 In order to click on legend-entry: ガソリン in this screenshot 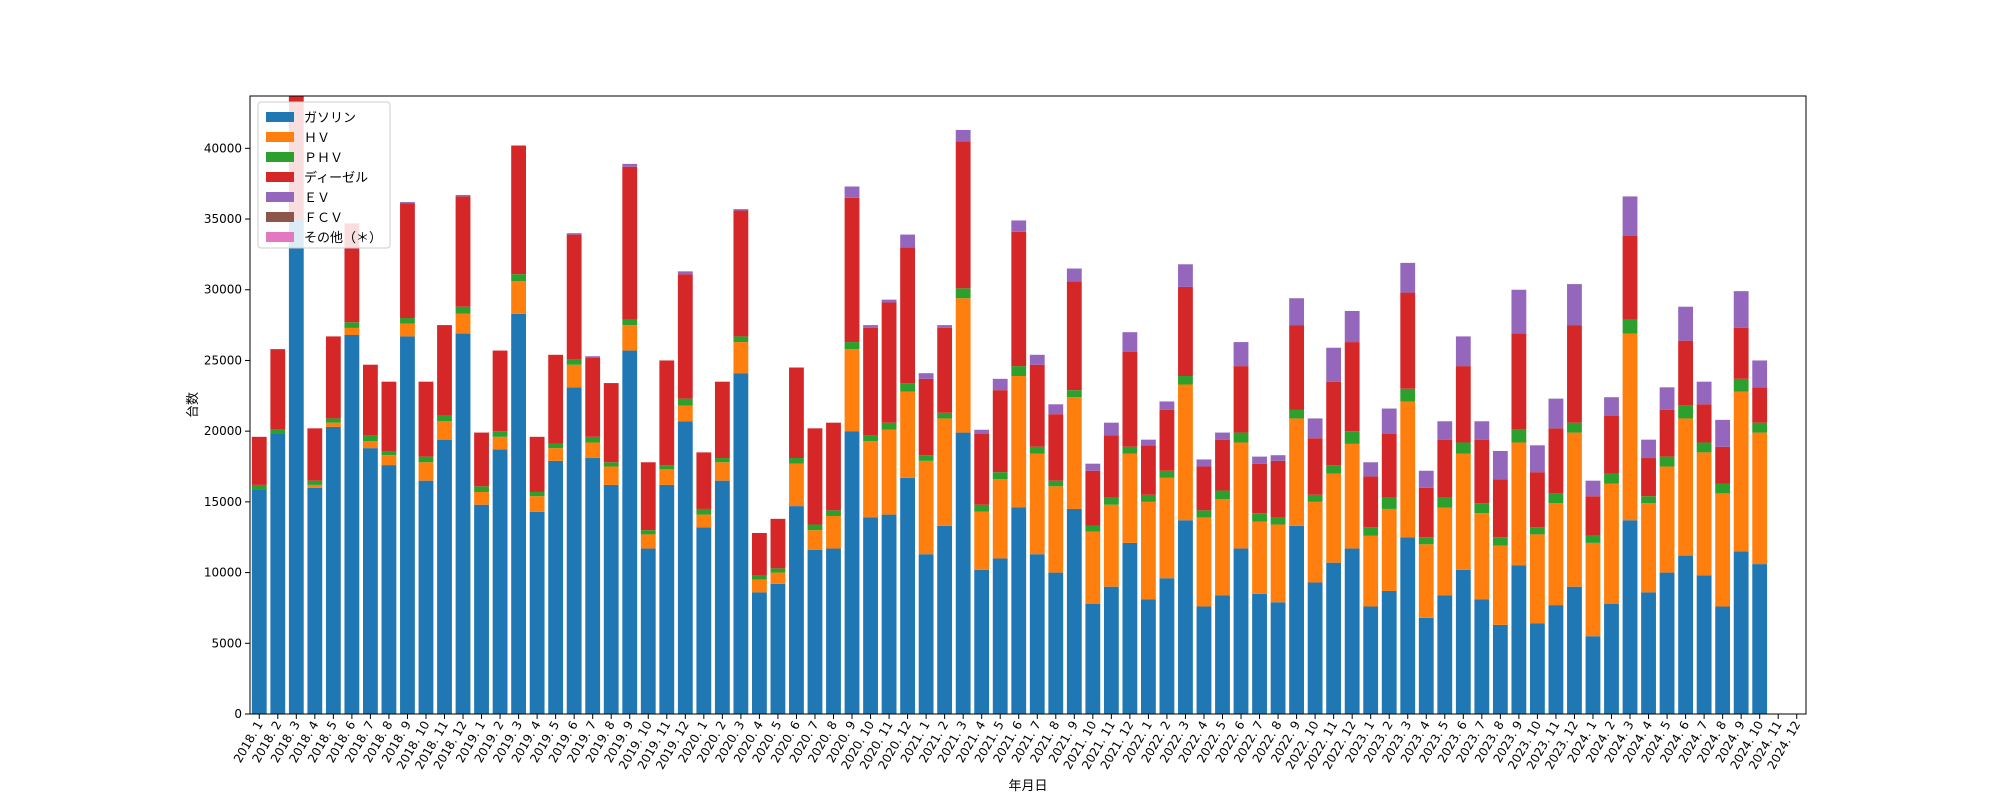, I will do `click(330, 118)`.